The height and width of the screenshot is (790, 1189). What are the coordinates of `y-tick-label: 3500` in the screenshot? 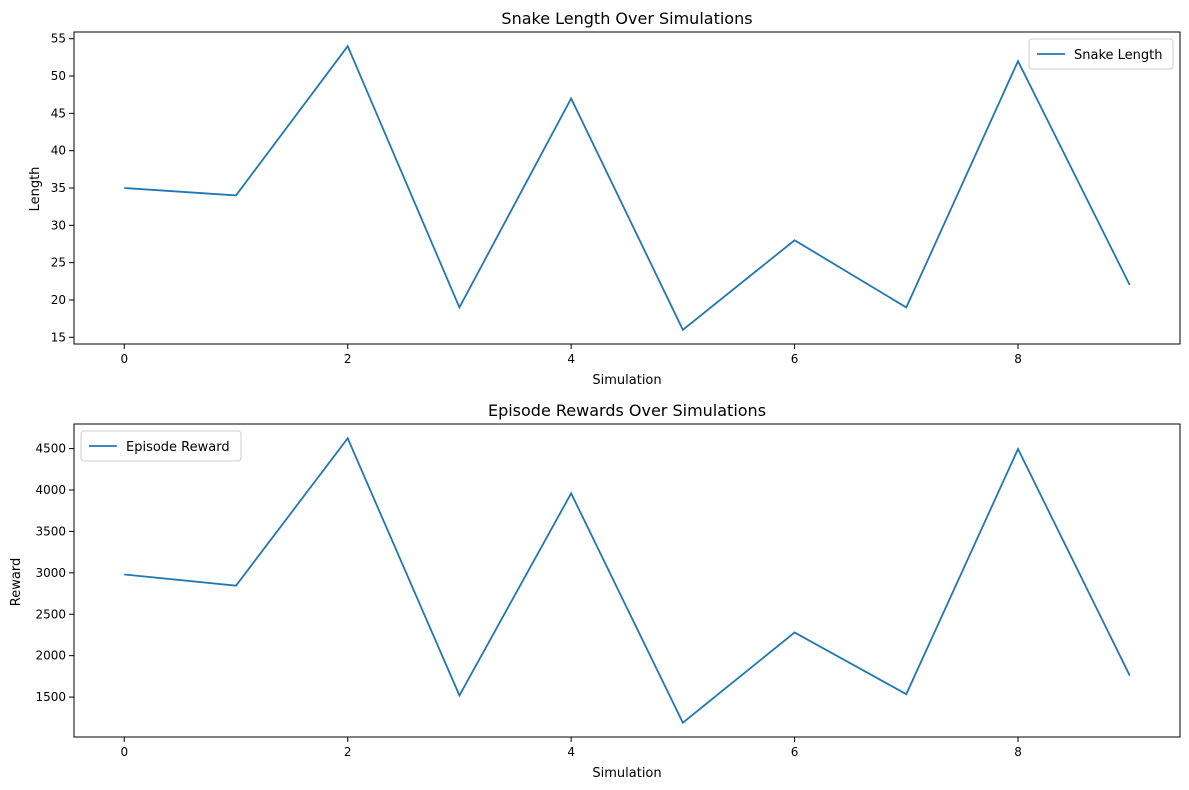 It's located at (50, 531).